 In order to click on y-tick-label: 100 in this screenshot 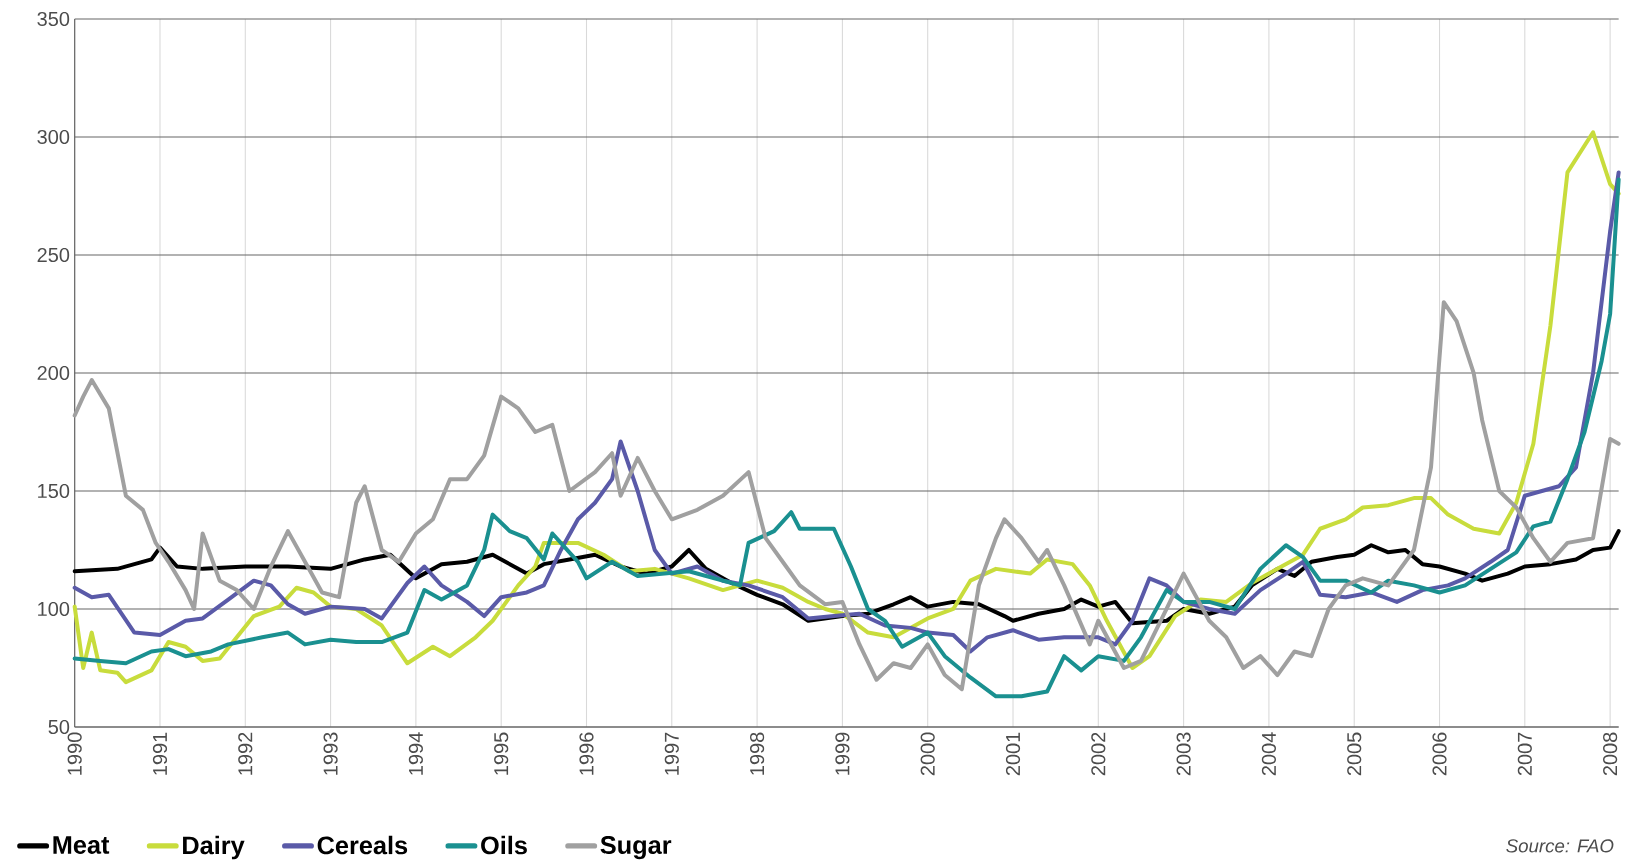, I will do `click(54, 609)`.